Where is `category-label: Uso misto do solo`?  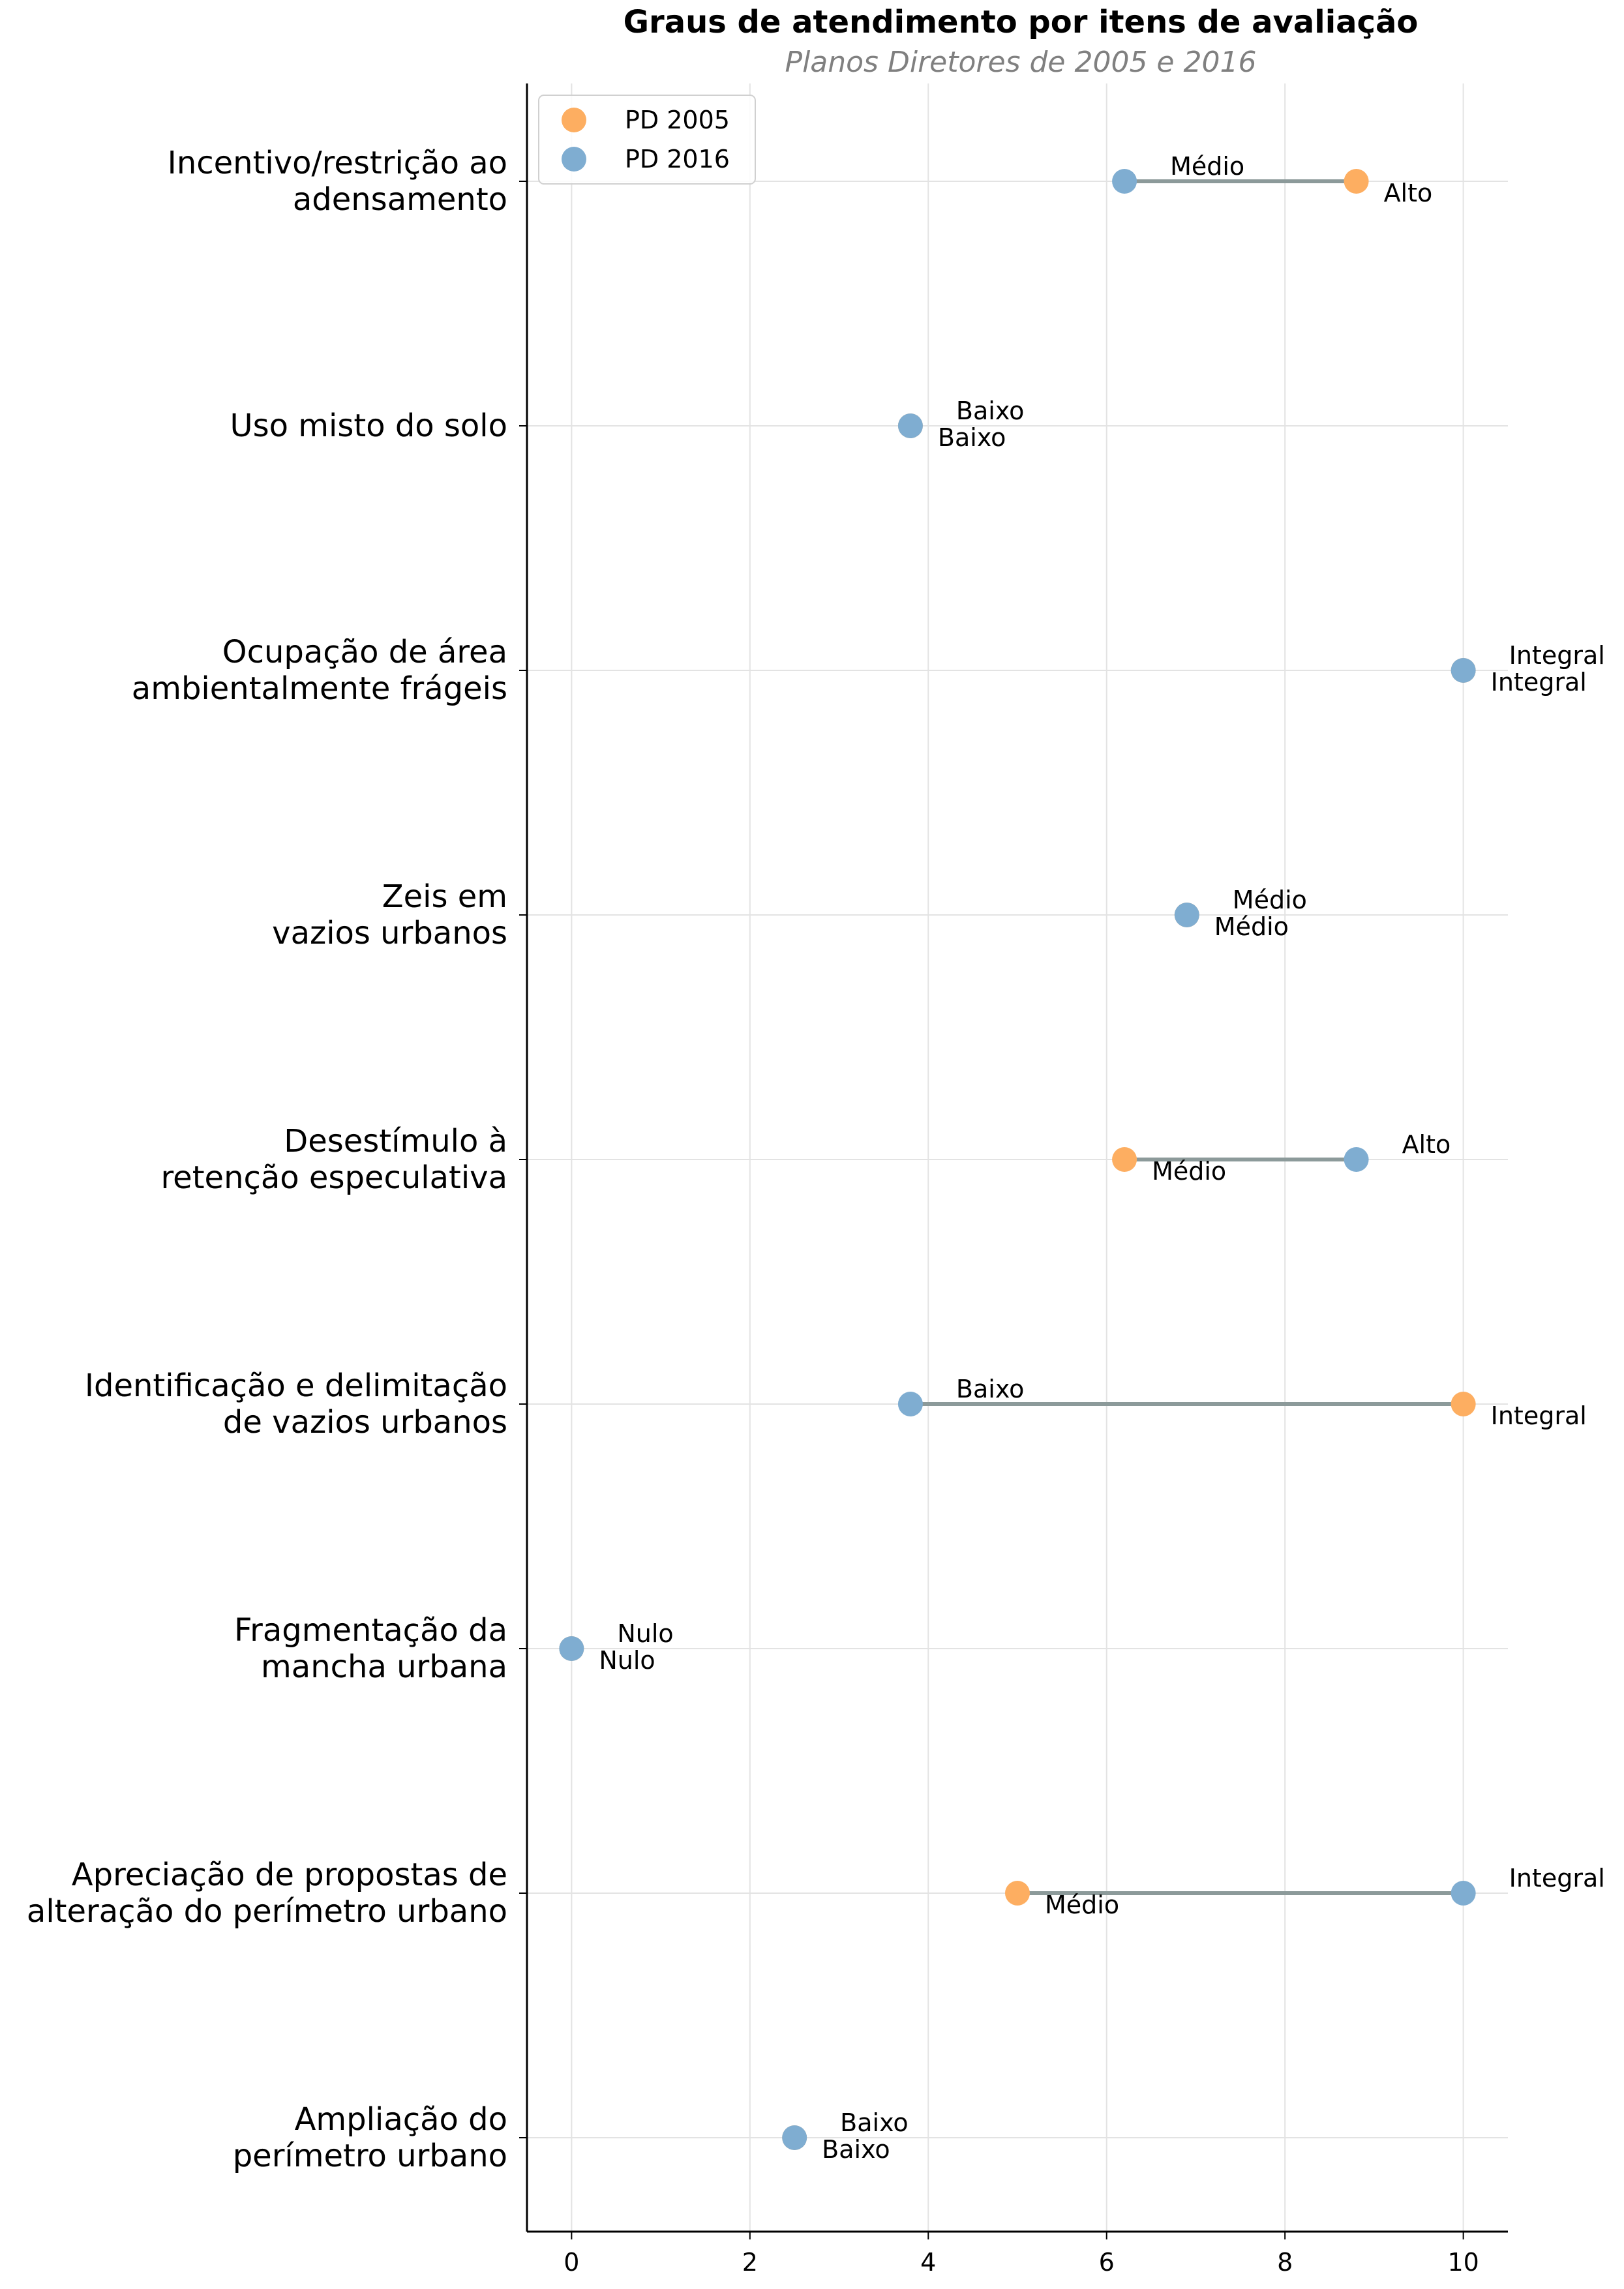
category-label: Uso misto do solo is located at coordinates (368, 426).